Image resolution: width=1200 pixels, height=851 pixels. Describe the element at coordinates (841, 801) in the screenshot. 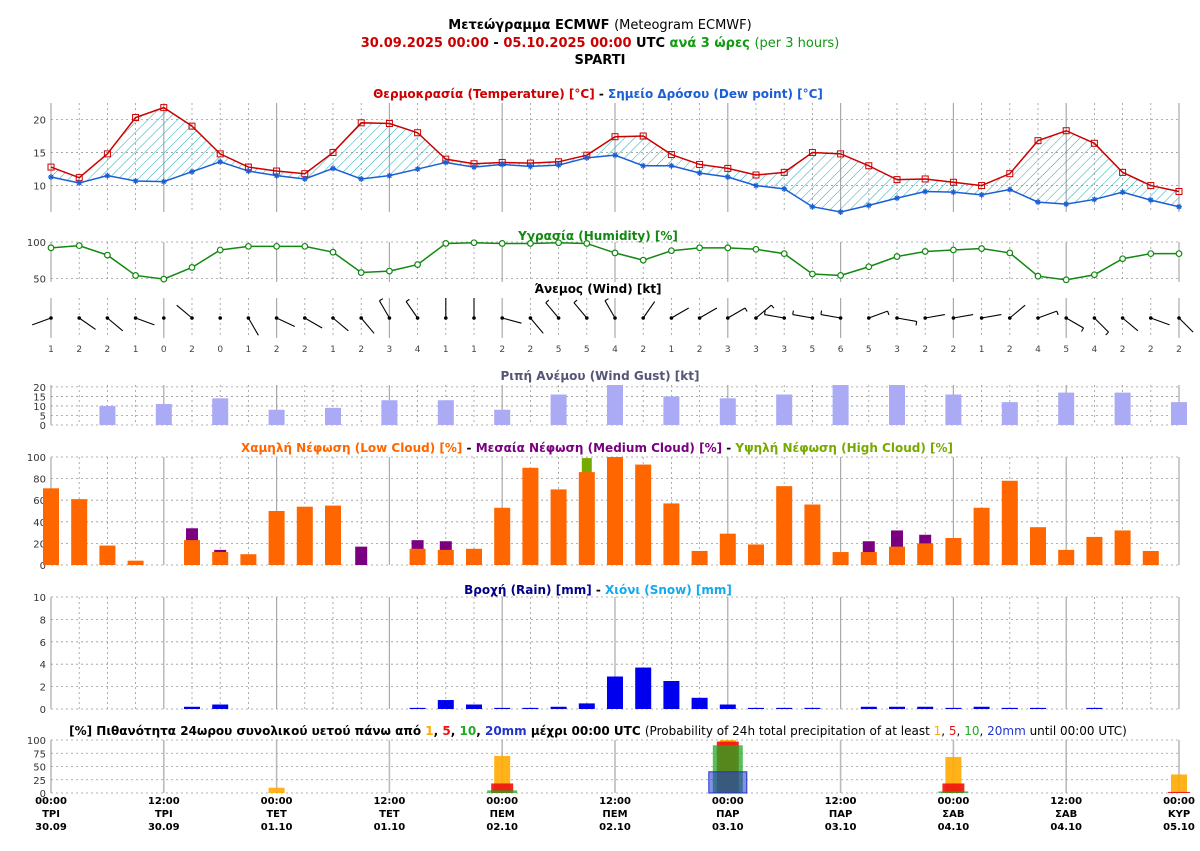

I see `x-tick-time: 12:00` at that location.